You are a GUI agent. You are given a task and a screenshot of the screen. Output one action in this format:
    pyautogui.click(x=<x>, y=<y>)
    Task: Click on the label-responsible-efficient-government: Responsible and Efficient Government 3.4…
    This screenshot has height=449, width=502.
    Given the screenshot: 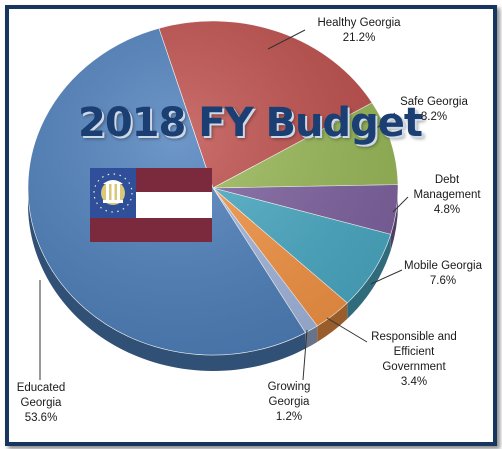 What is the action you would take?
    pyautogui.click(x=414, y=360)
    